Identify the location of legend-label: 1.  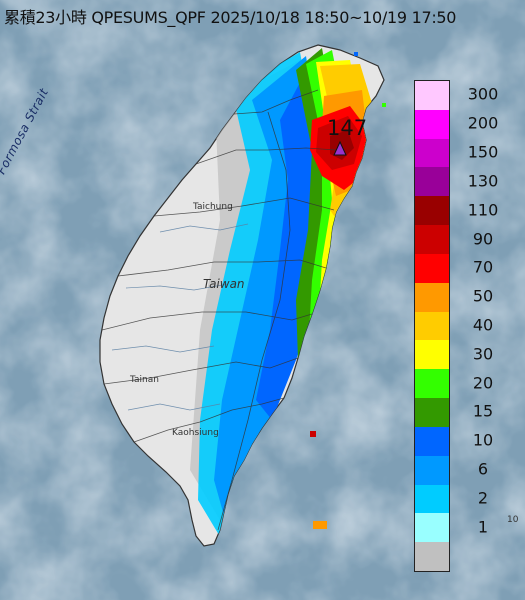
(483, 527).